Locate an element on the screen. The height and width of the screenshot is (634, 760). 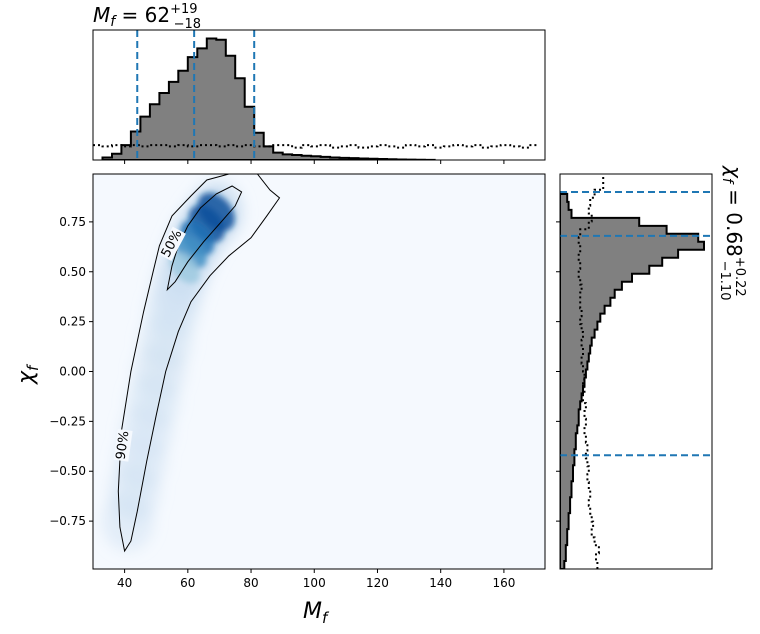
x-tick-label: 120 is located at coordinates (377, 583).